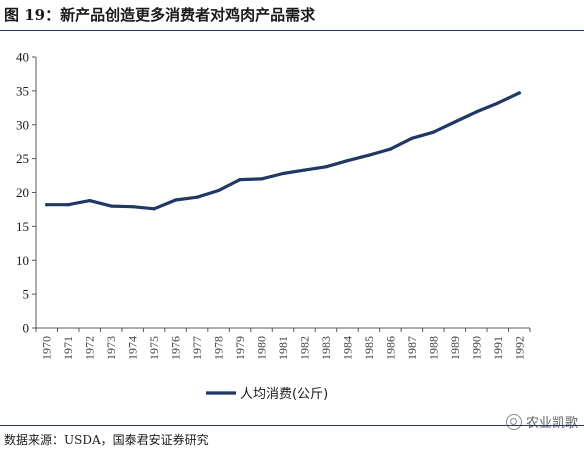 The width and height of the screenshot is (584, 452). I want to click on y-tick-label: 40, so click(22, 57).